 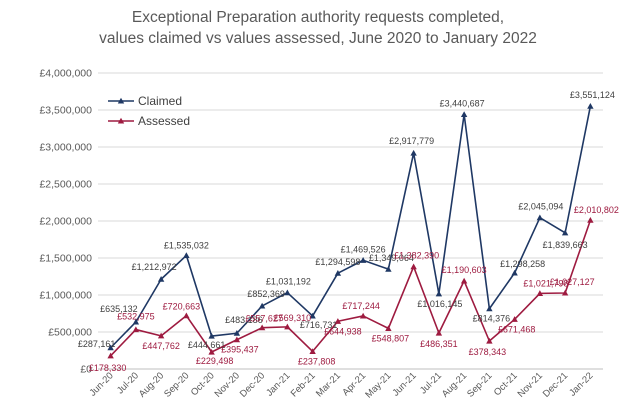 I want to click on data-label-assessed: £671,468, so click(x=517, y=329).